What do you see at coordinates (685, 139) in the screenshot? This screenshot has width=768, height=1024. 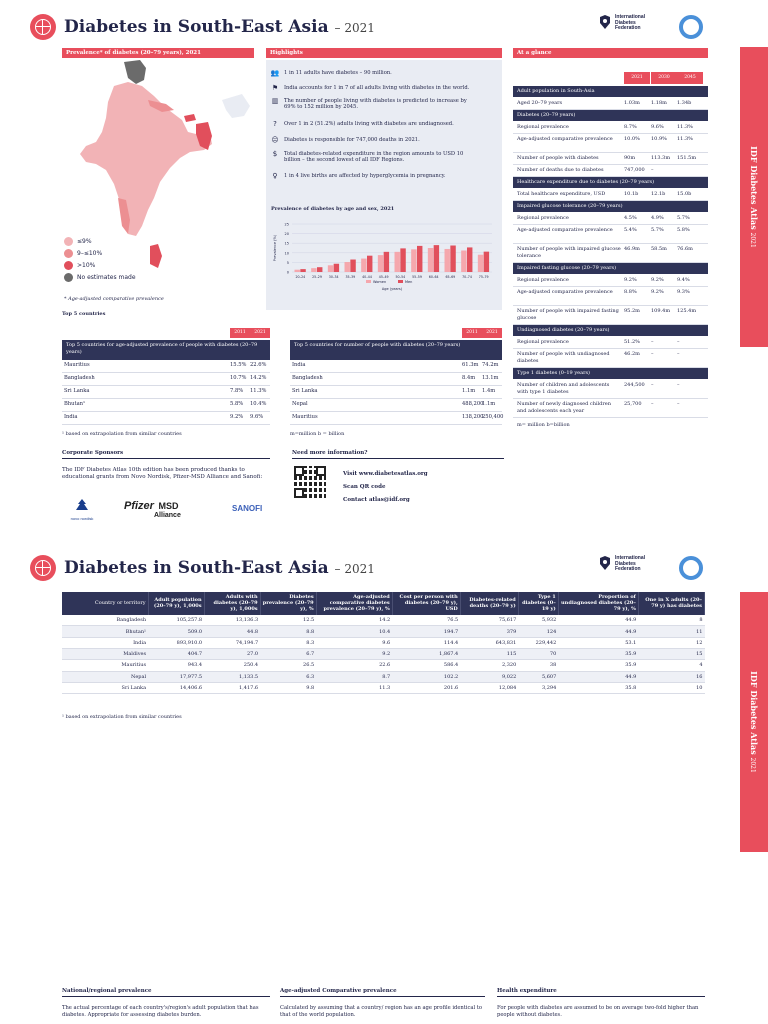 I see `glance-value: 11.3%` at bounding box center [685, 139].